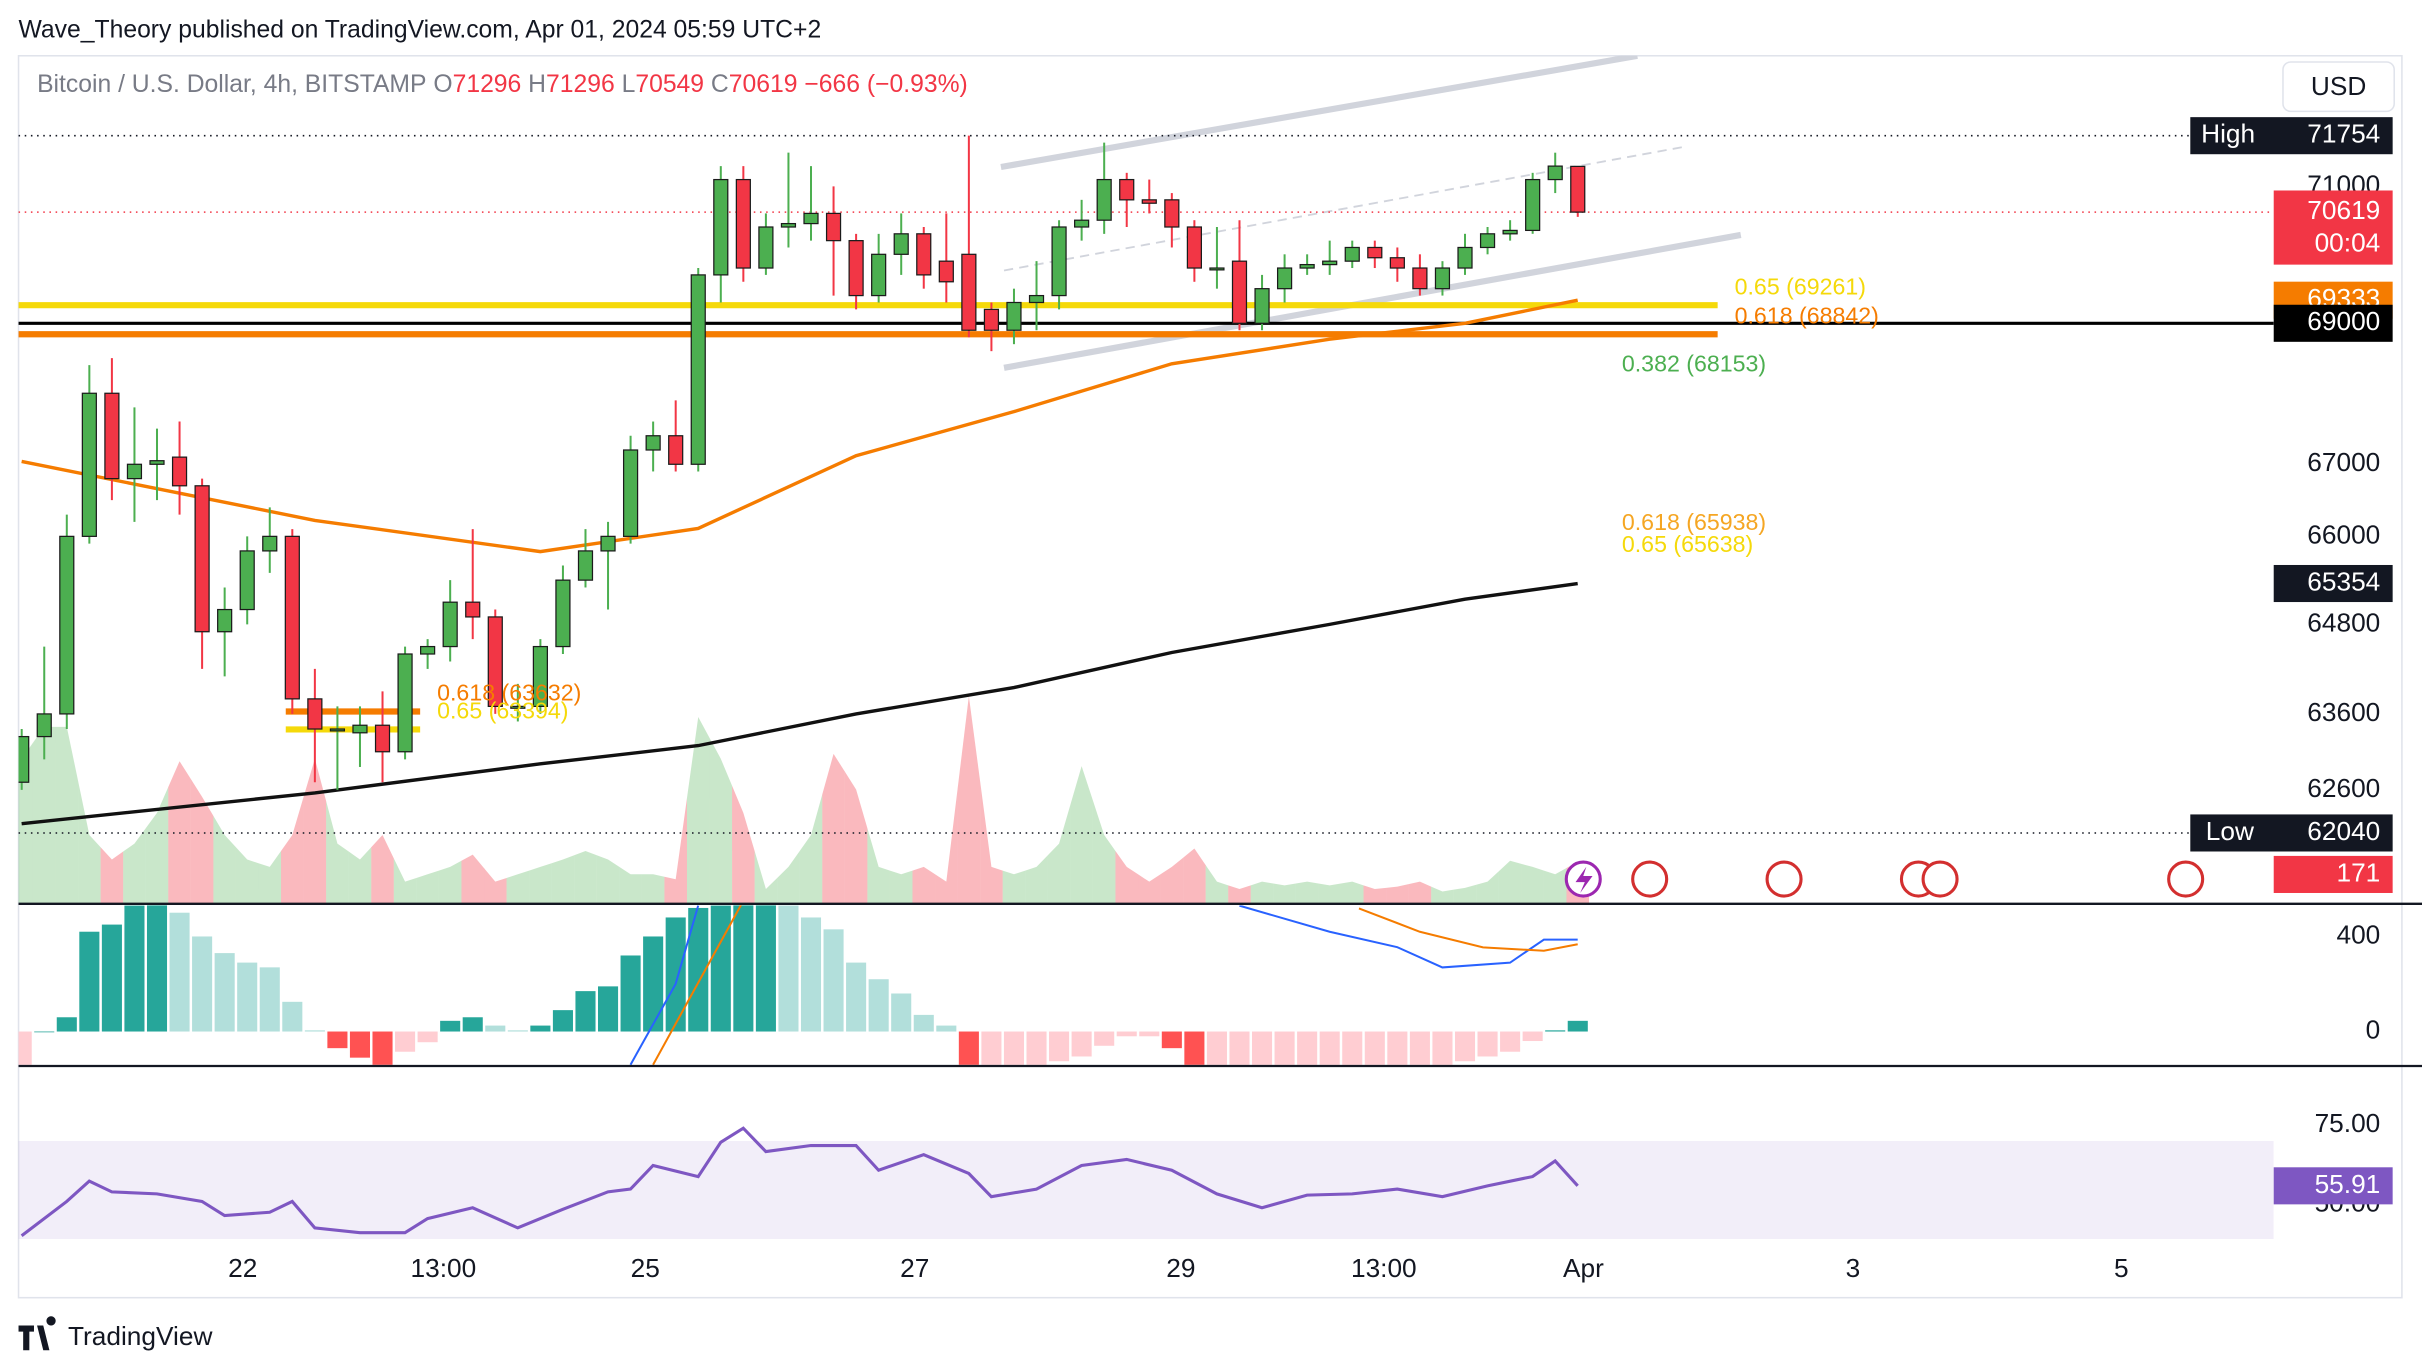  Describe the element at coordinates (2343, 534) in the screenshot. I see `y-tick-label: 66000` at that location.